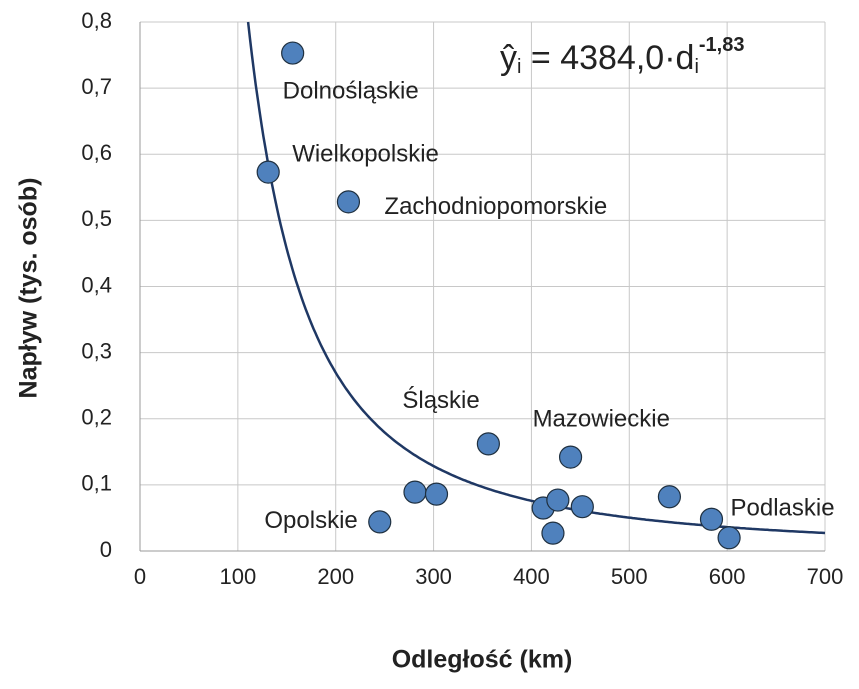 This screenshot has height=689, width=859. I want to click on point-label: Mazowieckie, so click(601, 418).